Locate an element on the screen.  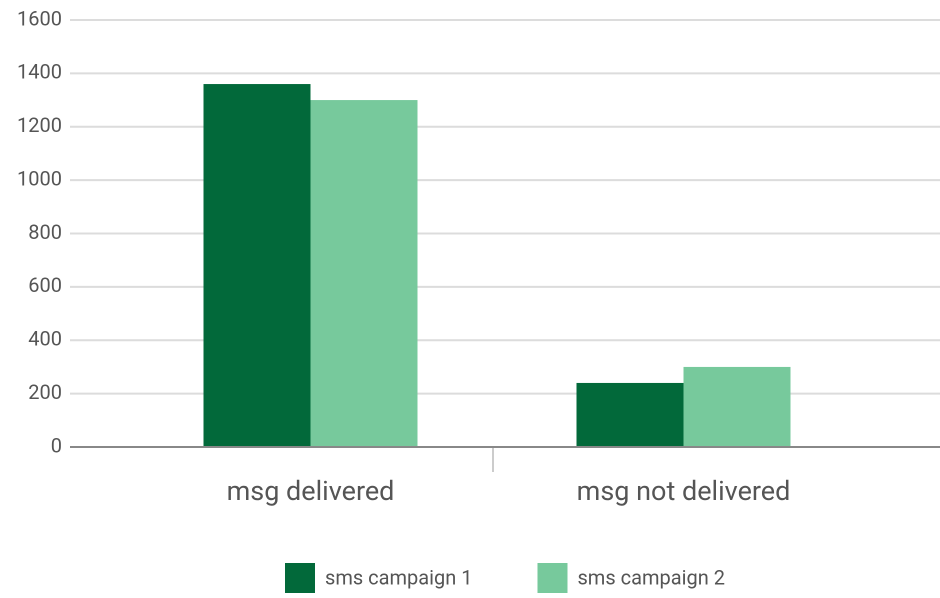
y-tick-label: 1200 is located at coordinates (39, 125).